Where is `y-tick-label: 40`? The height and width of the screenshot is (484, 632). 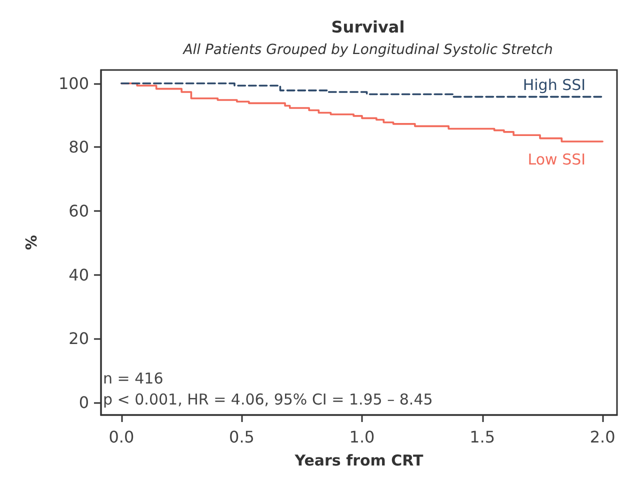
y-tick-label: 40 is located at coordinates (78, 274).